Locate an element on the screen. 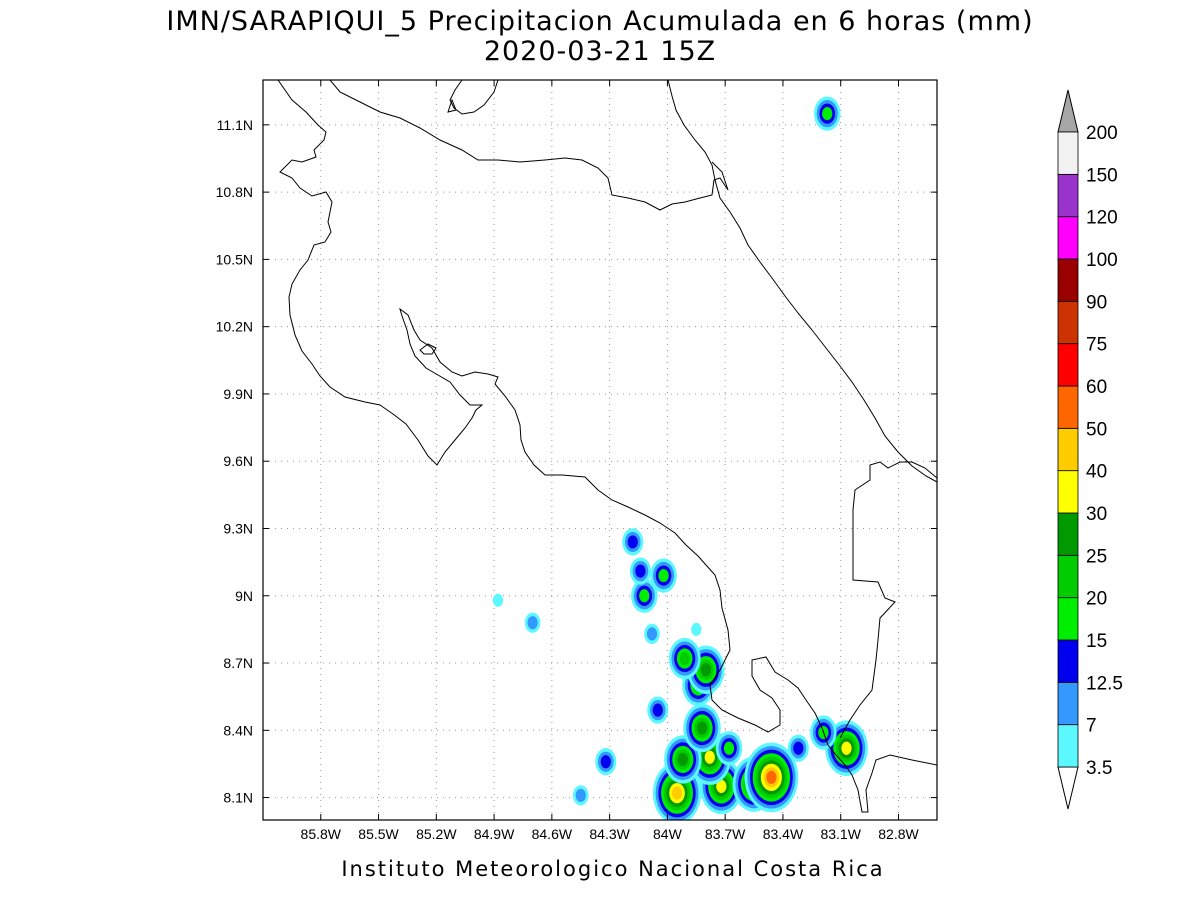  lon-tick-label: 84.3W is located at coordinates (609, 834).